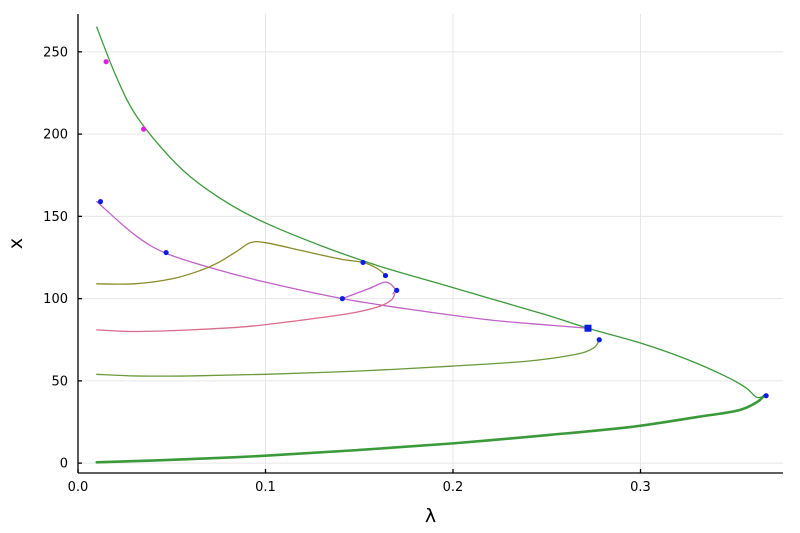 The width and height of the screenshot is (800, 533). Describe the element at coordinates (55, 52) in the screenshot. I see `y-tick-label: 250` at that location.